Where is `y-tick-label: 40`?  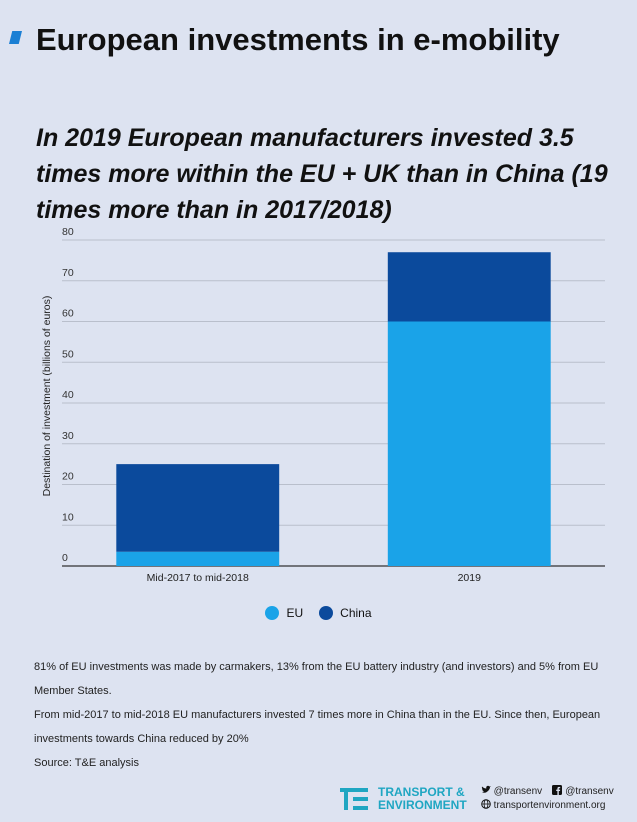
y-tick-label: 40 is located at coordinates (68, 395).